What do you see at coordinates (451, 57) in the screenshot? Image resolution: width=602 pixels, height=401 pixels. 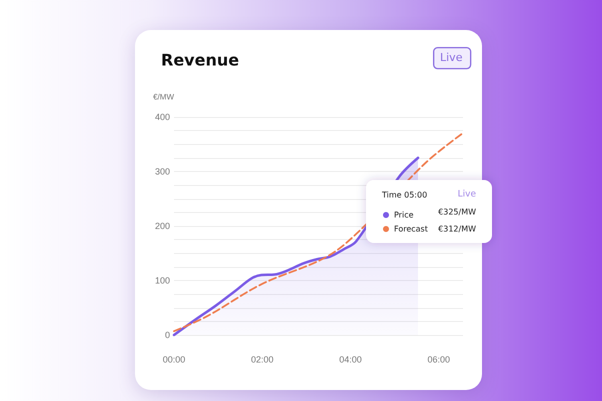 I see `text: Live` at bounding box center [451, 57].